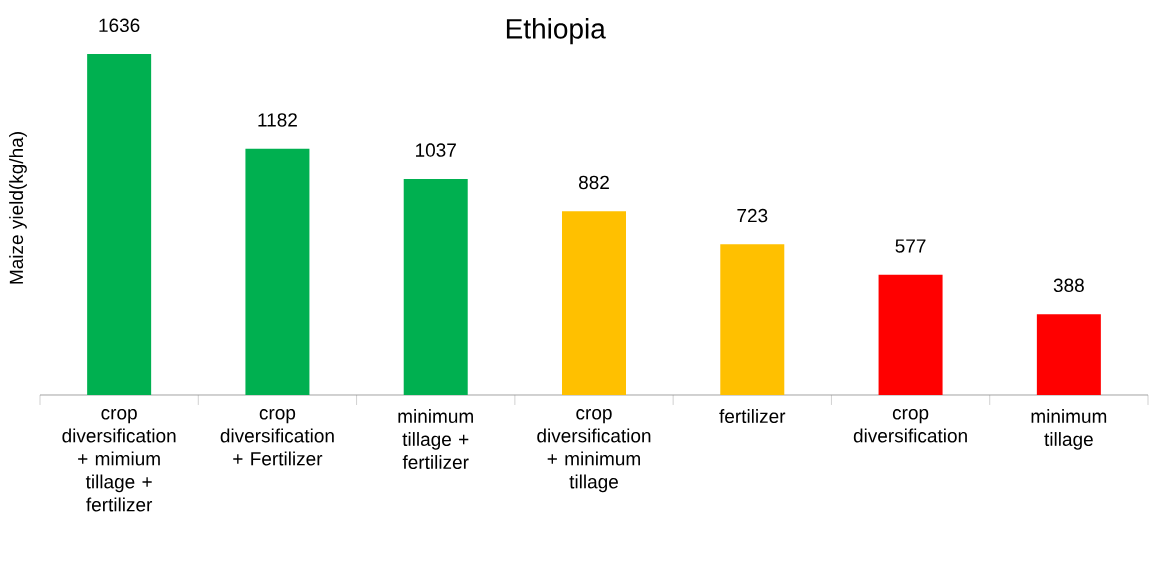 The height and width of the screenshot is (578, 1154). What do you see at coordinates (277, 120) in the screenshot?
I see `data-label: 1182` at bounding box center [277, 120].